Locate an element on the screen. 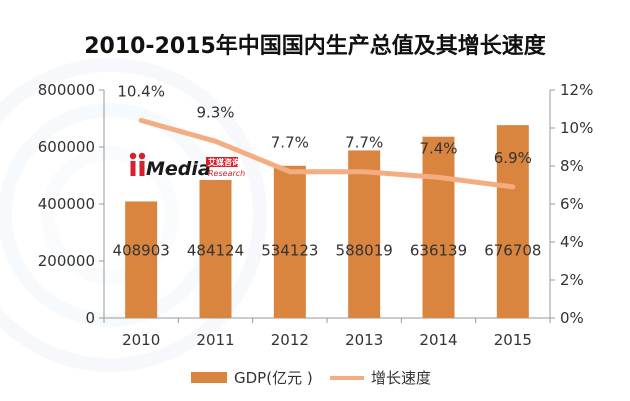 The width and height of the screenshot is (630, 401). legend-swatch-gdp is located at coordinates (209, 377).